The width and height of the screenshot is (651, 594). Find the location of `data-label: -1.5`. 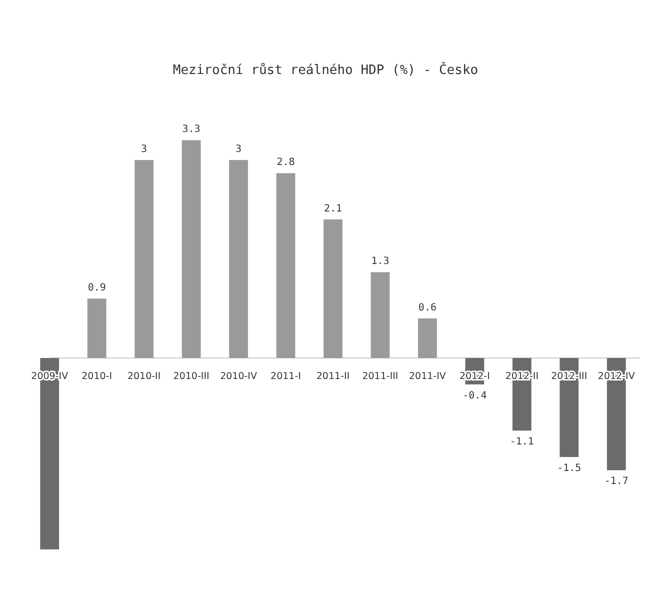

data-label: -1.5 is located at coordinates (569, 468).